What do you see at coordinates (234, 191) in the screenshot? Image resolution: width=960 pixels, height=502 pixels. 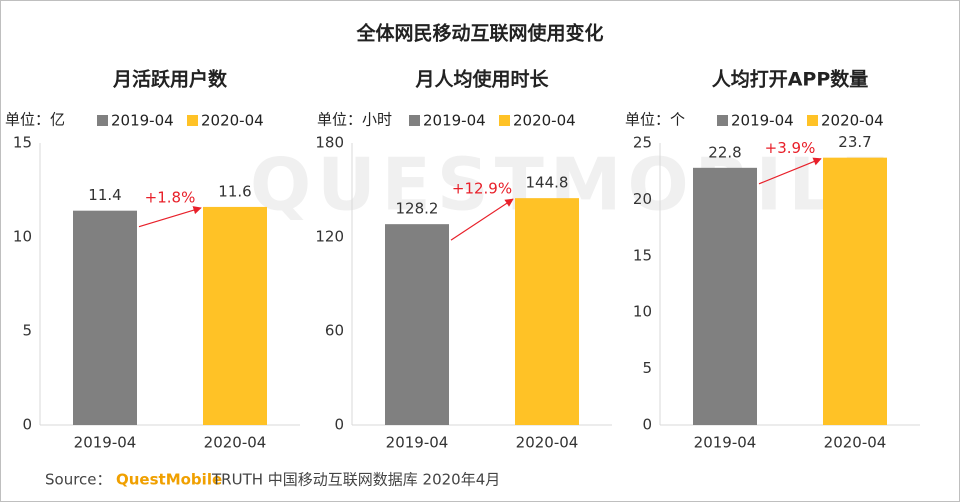 I see `value-label: 11.6` at bounding box center [234, 191].